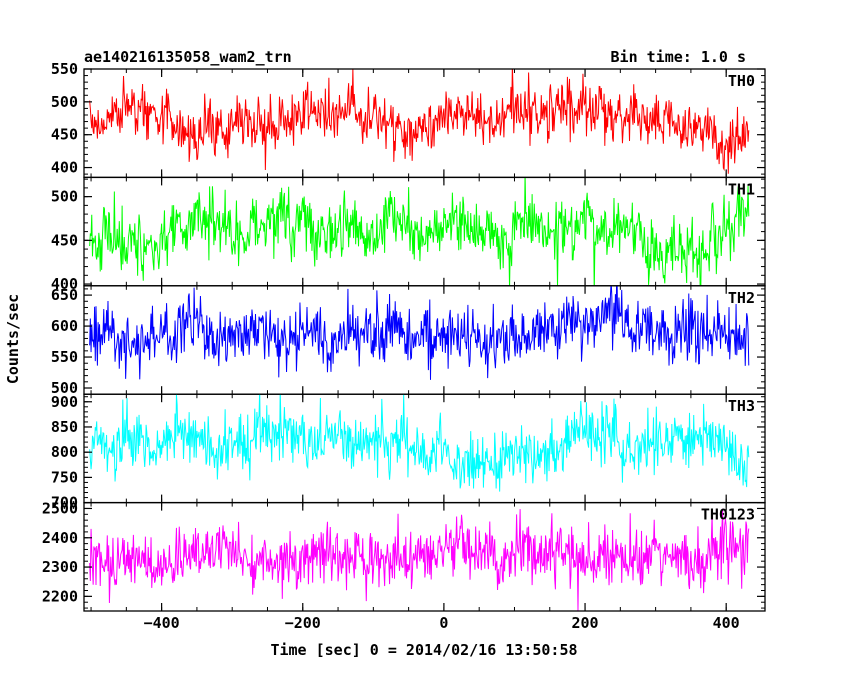  What do you see at coordinates (60, 596) in the screenshot?
I see `y-tick-label: 2200` at bounding box center [60, 596].